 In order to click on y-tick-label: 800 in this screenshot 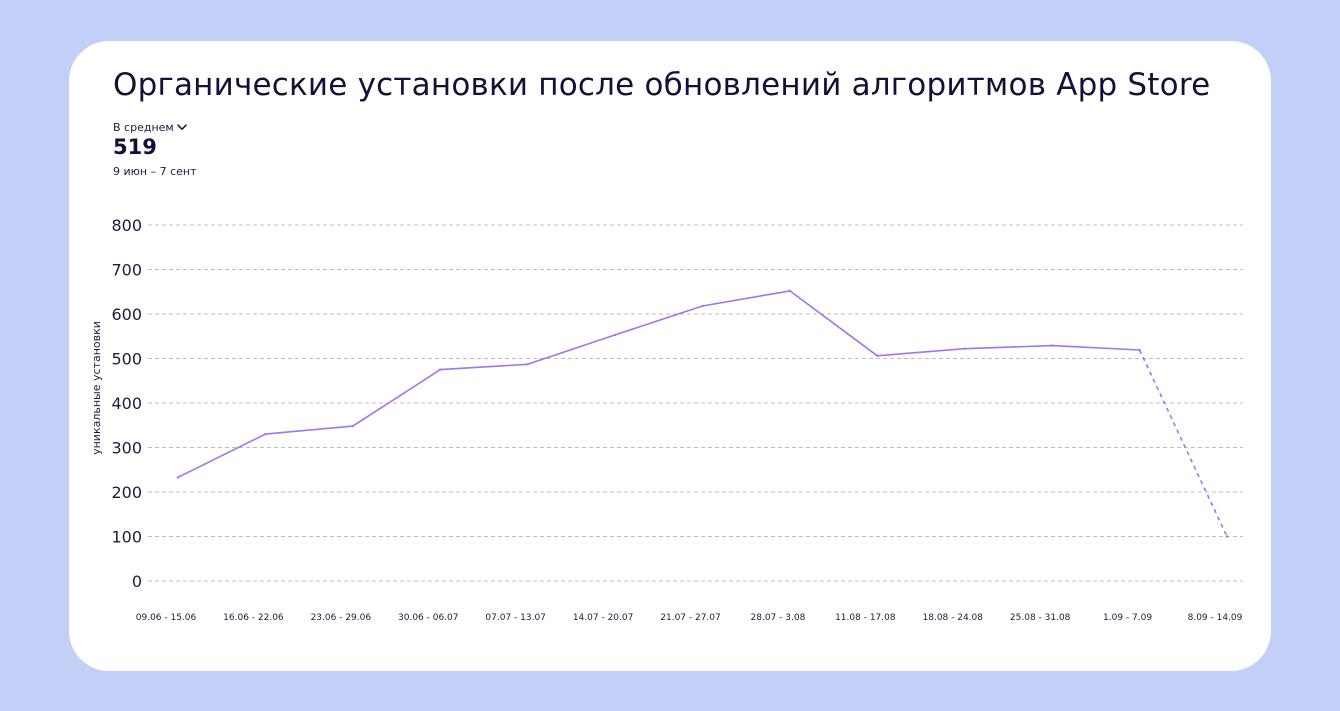, I will do `click(126, 225)`.